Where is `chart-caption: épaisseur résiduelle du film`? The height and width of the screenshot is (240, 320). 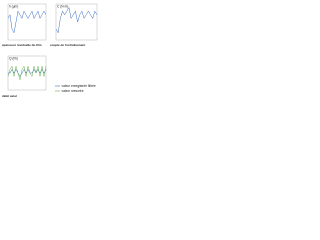
chart-caption: épaisseur résiduelle du film is located at coordinates (22, 45).